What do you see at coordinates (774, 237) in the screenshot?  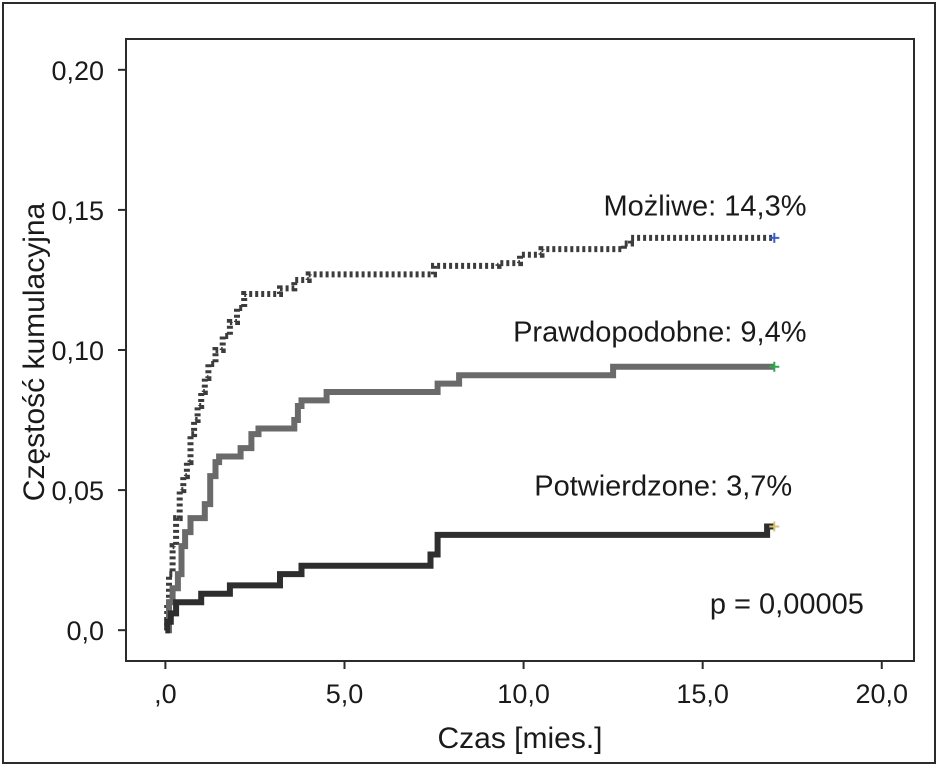 I see `censor-mark-possible` at bounding box center [774, 237].